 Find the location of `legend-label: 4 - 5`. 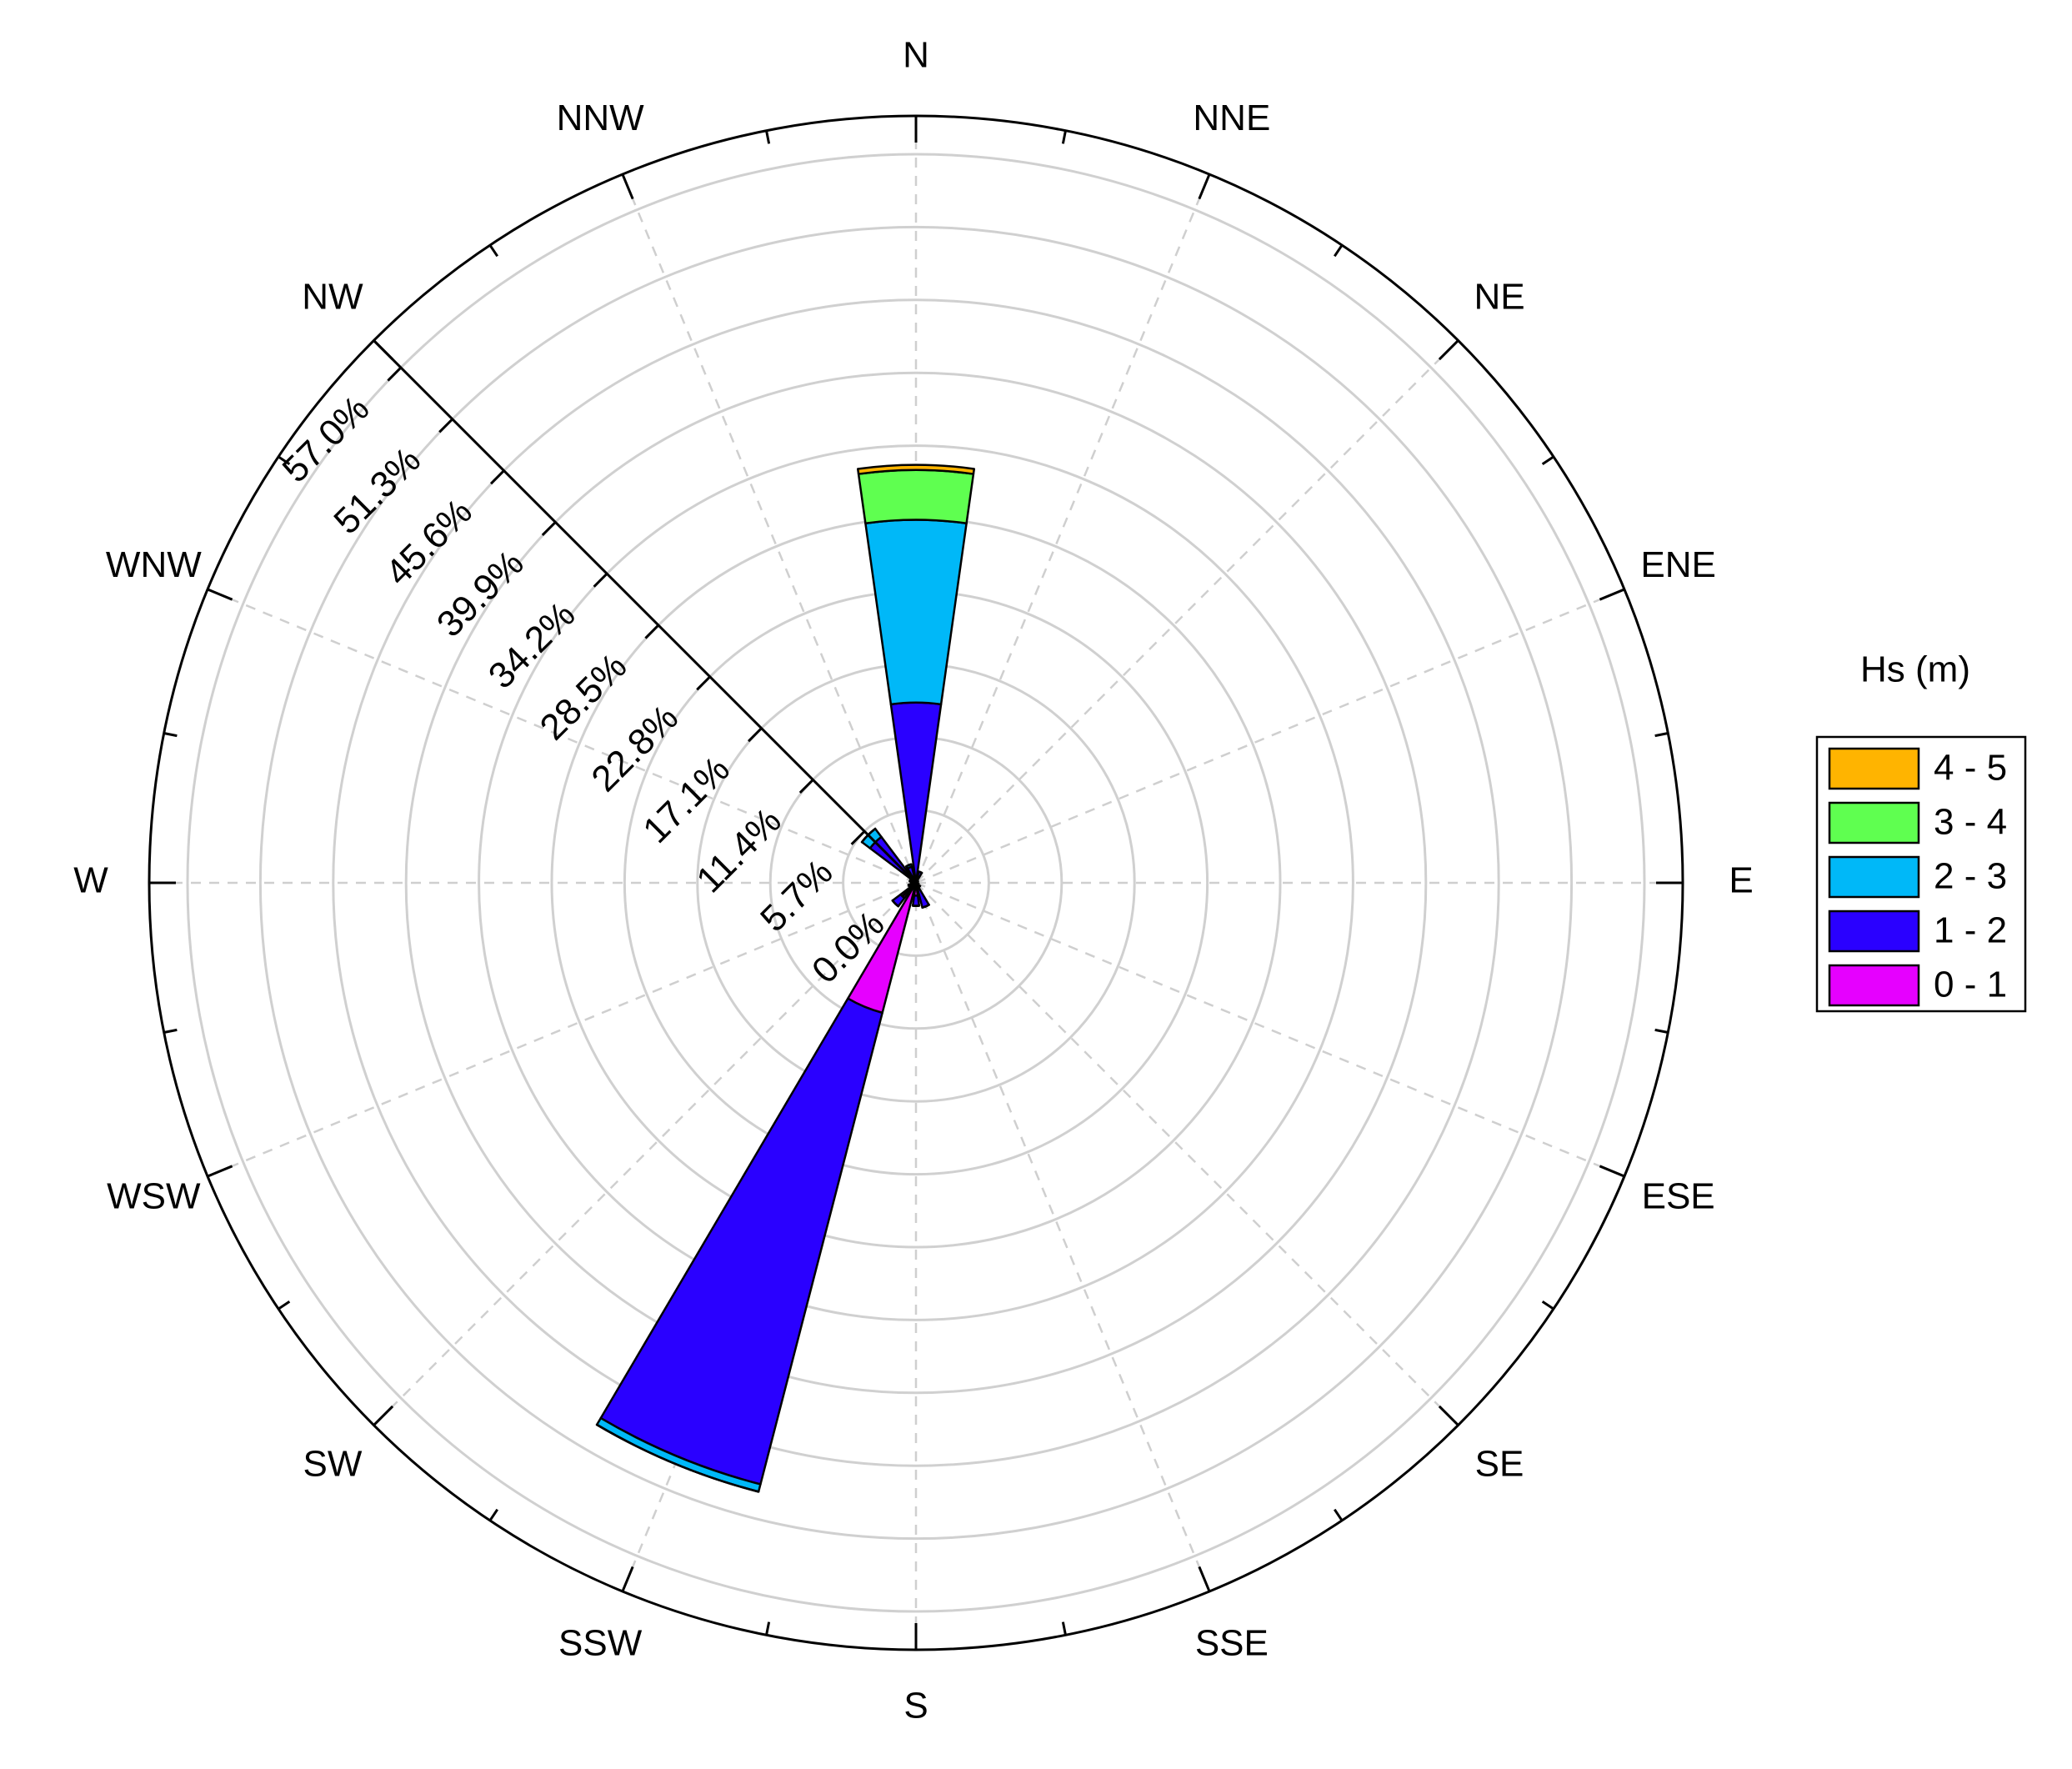

legend-label: 4 - 5 is located at coordinates (1970, 768).